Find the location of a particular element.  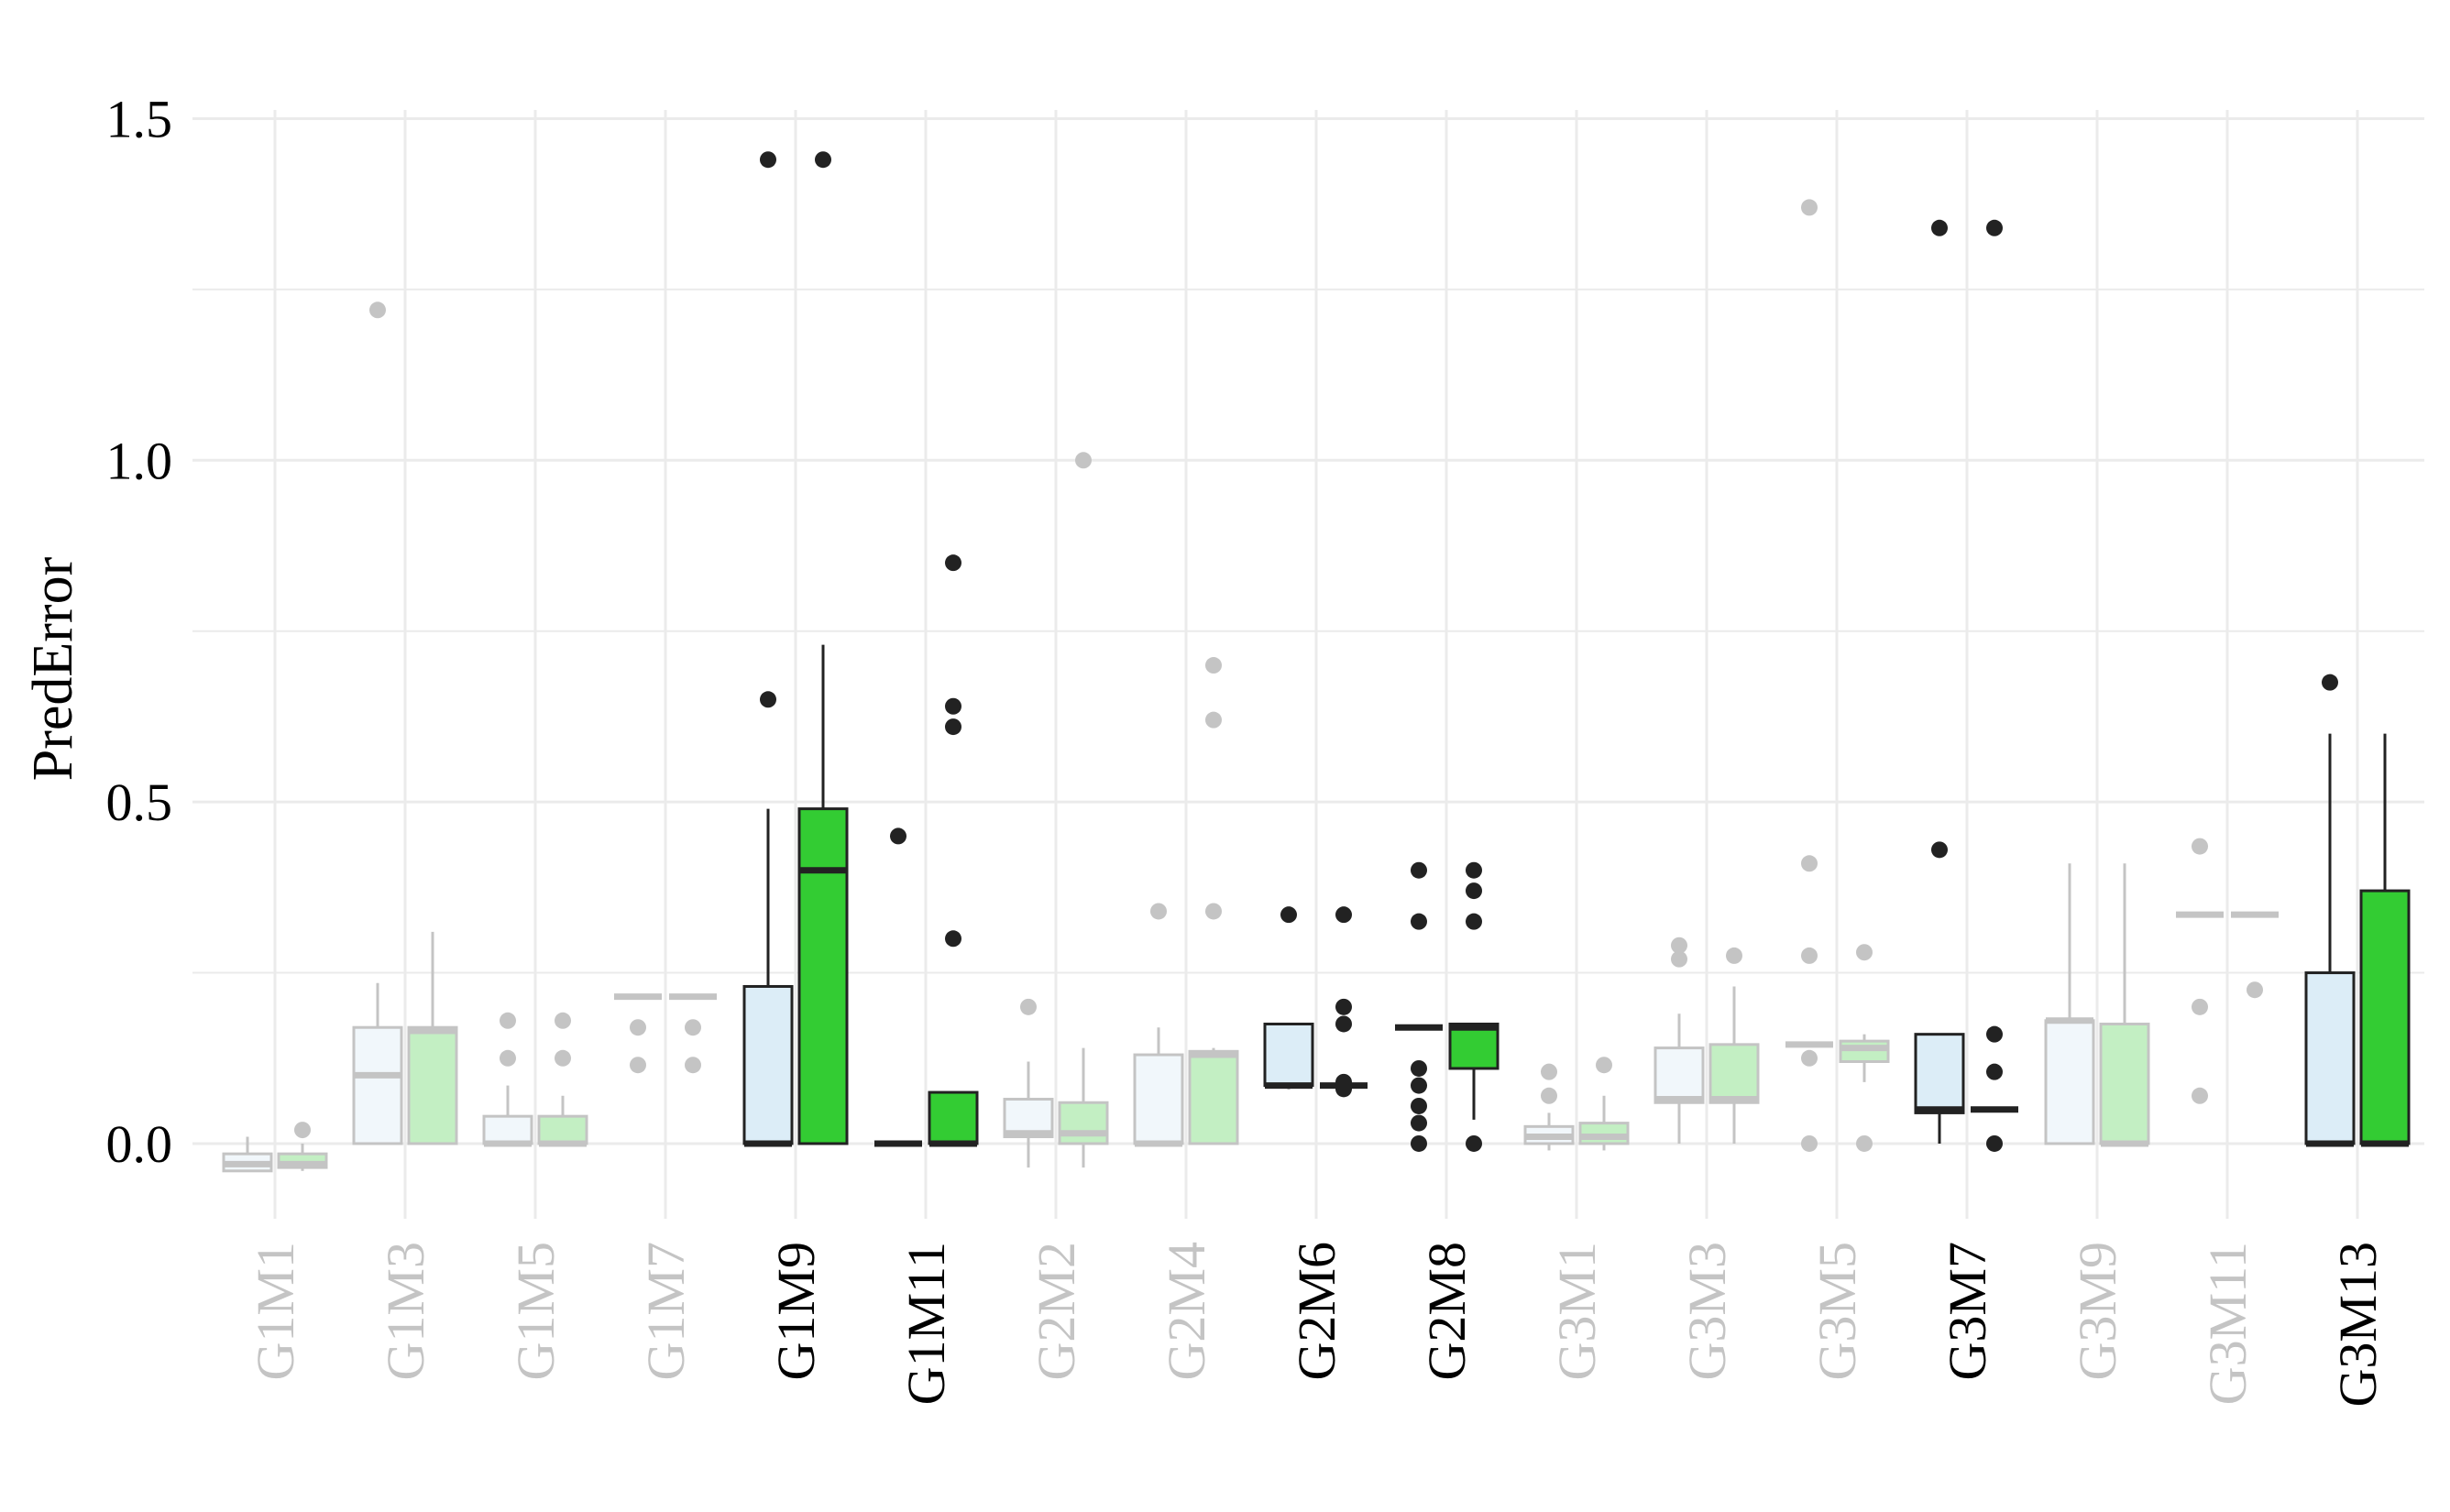

x-tick-label: G1M7 is located at coordinates (666, 1311).